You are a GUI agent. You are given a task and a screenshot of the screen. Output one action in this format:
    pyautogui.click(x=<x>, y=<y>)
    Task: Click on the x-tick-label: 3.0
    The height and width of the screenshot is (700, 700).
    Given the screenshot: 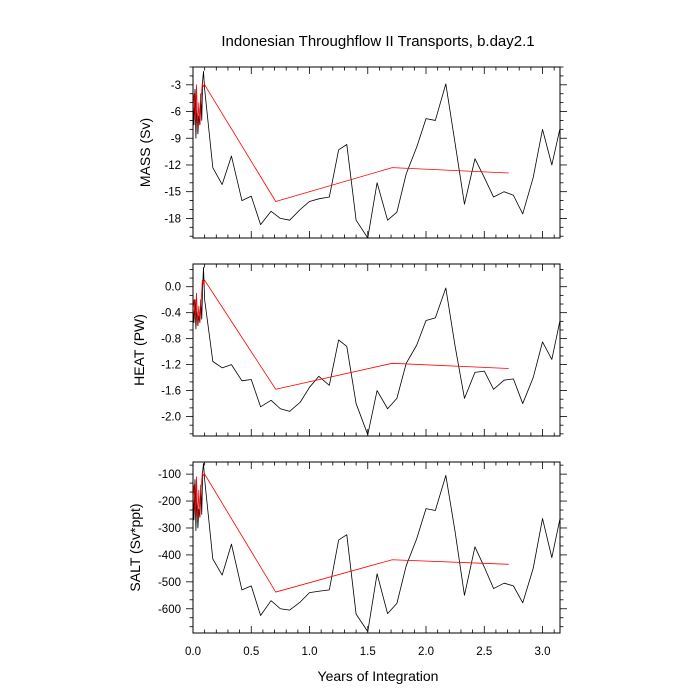 What is the action you would take?
    pyautogui.click(x=543, y=652)
    